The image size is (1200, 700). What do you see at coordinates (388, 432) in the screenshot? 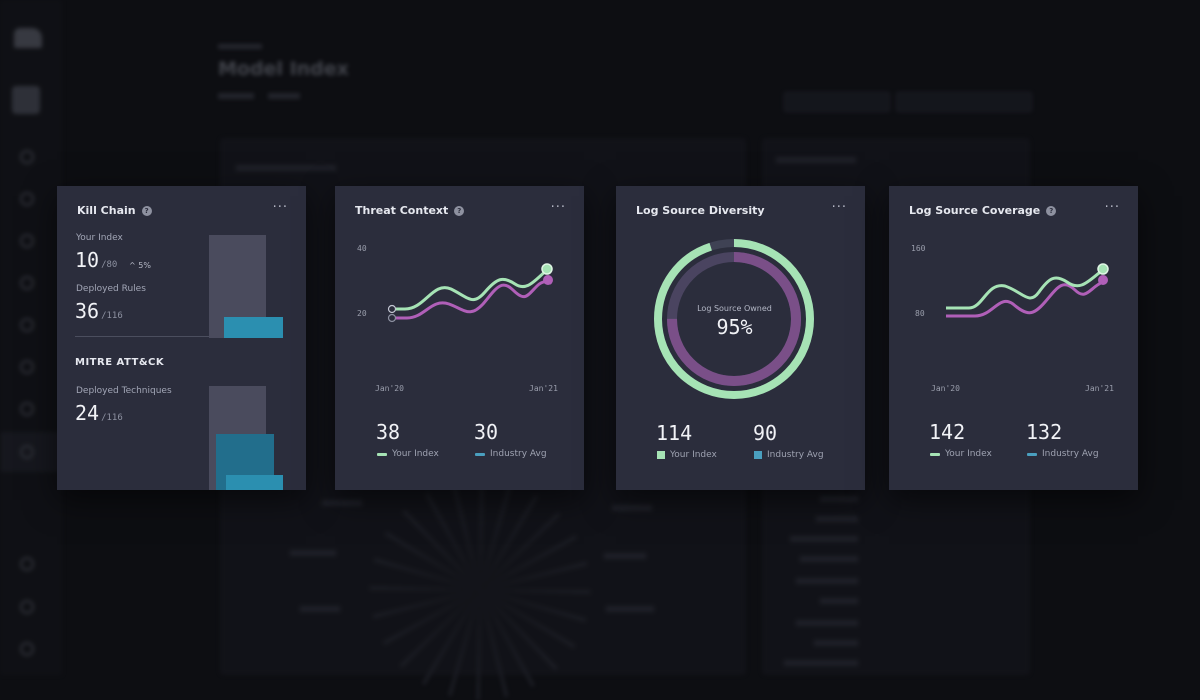
I see `your-index-value: 38` at bounding box center [388, 432].